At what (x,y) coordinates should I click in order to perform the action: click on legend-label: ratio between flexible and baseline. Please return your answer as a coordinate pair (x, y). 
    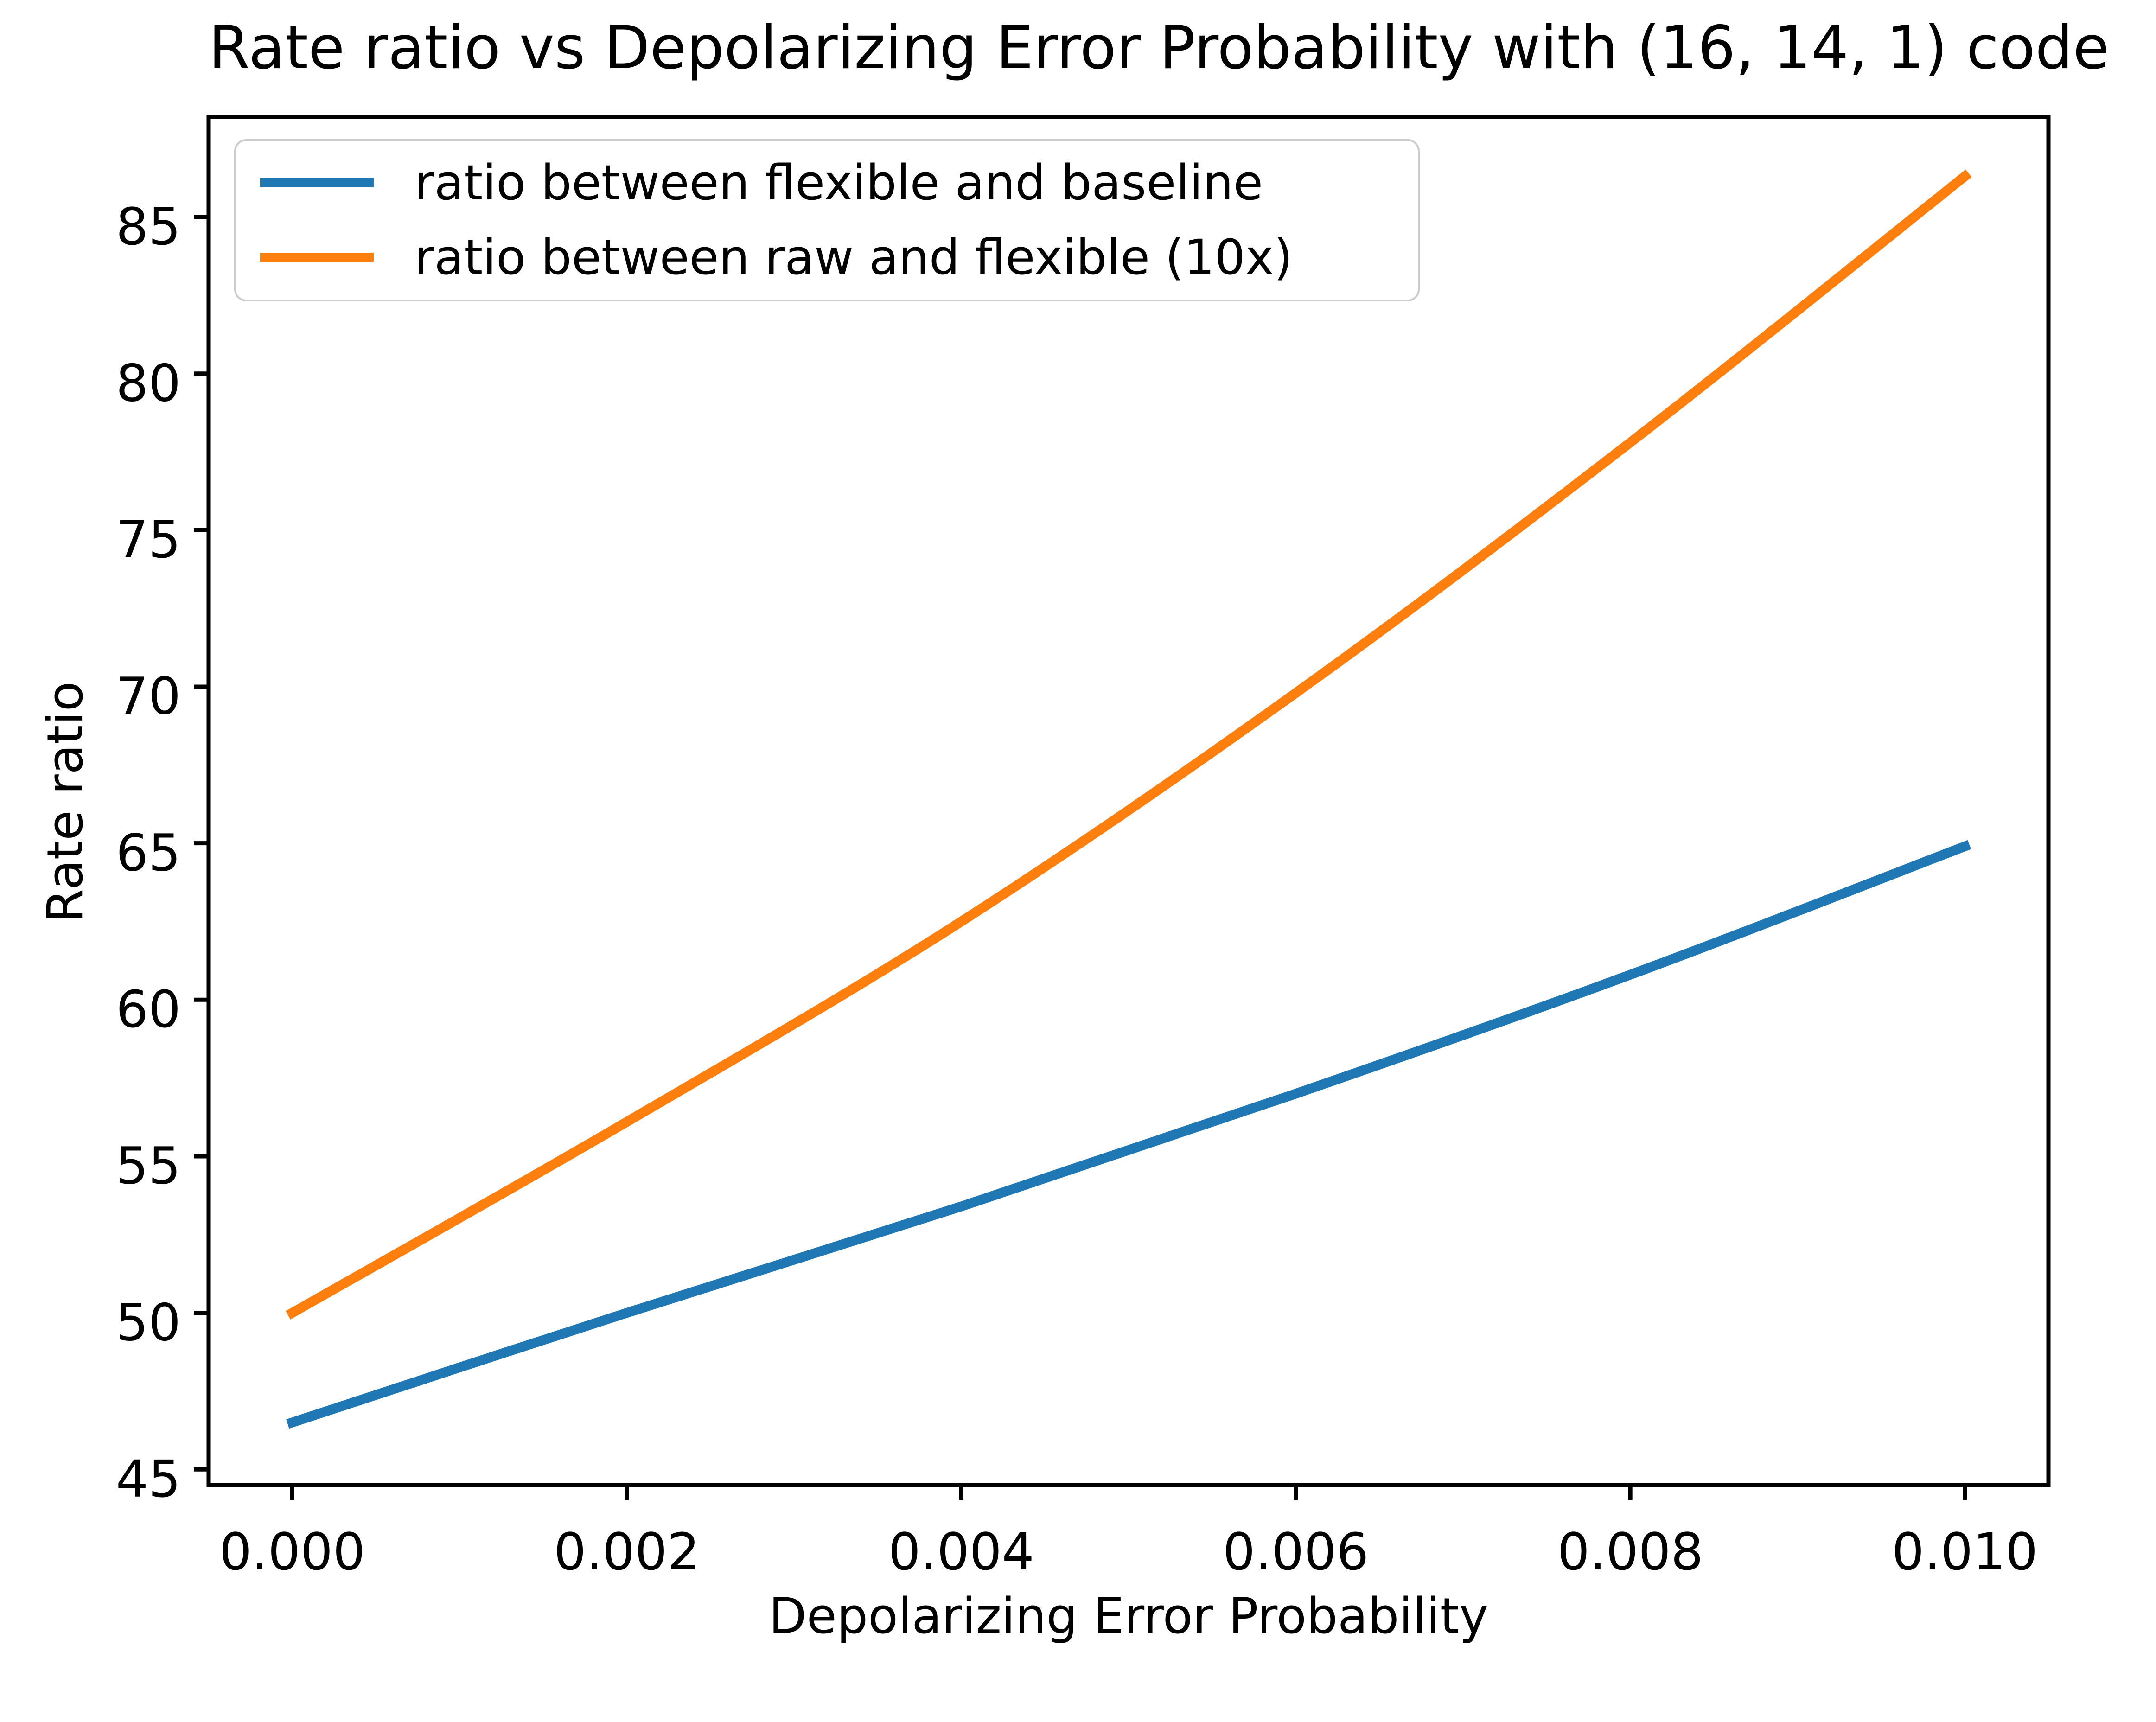
    Looking at the image, I should click on (839, 182).